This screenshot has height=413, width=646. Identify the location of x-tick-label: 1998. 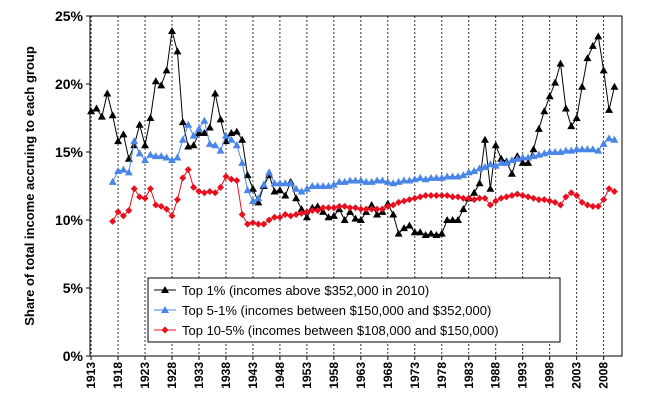
(550, 375).